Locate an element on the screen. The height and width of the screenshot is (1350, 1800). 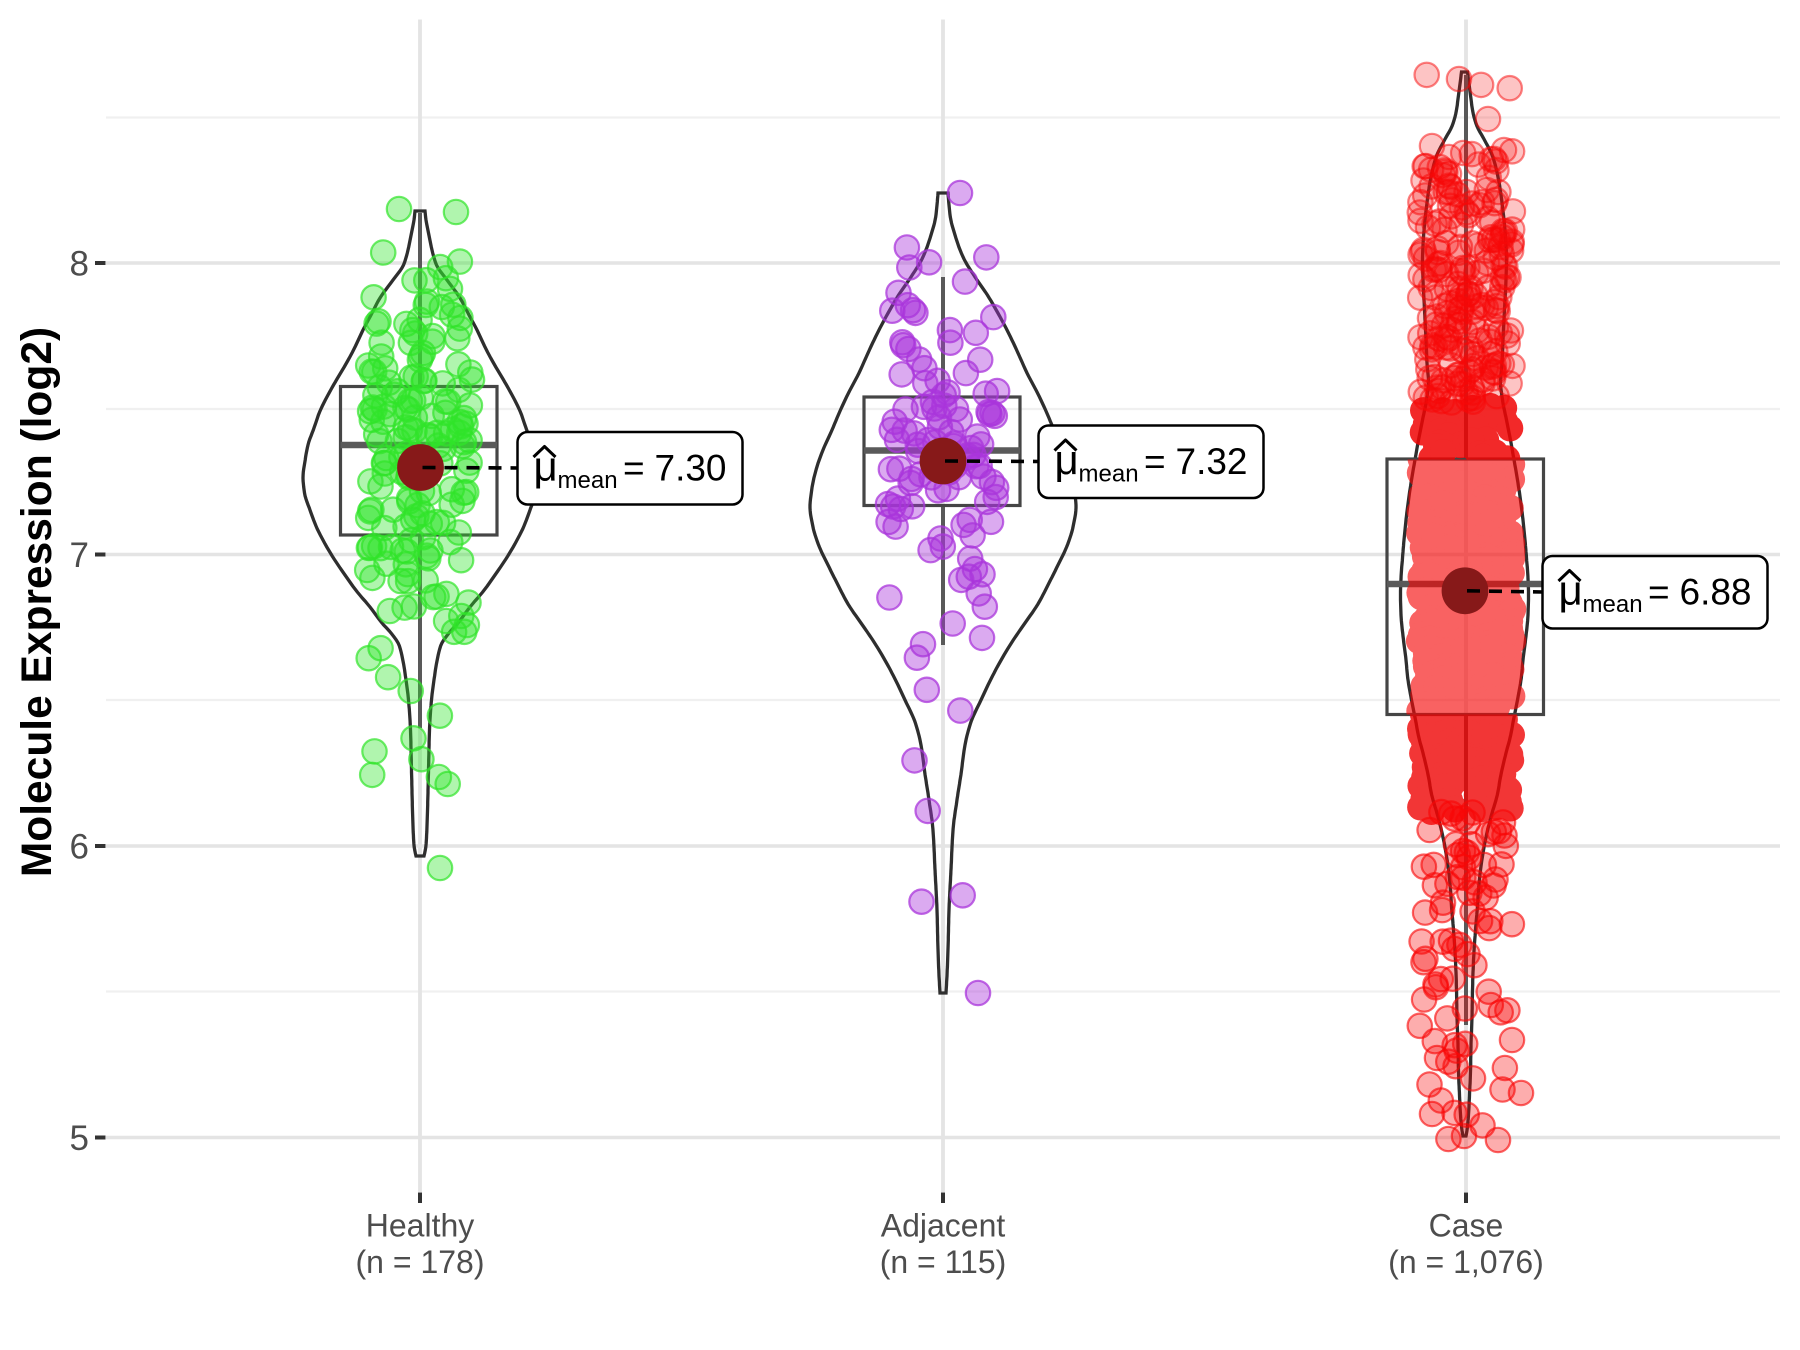
svg-text: 6.88 is located at coordinates (1716, 592).